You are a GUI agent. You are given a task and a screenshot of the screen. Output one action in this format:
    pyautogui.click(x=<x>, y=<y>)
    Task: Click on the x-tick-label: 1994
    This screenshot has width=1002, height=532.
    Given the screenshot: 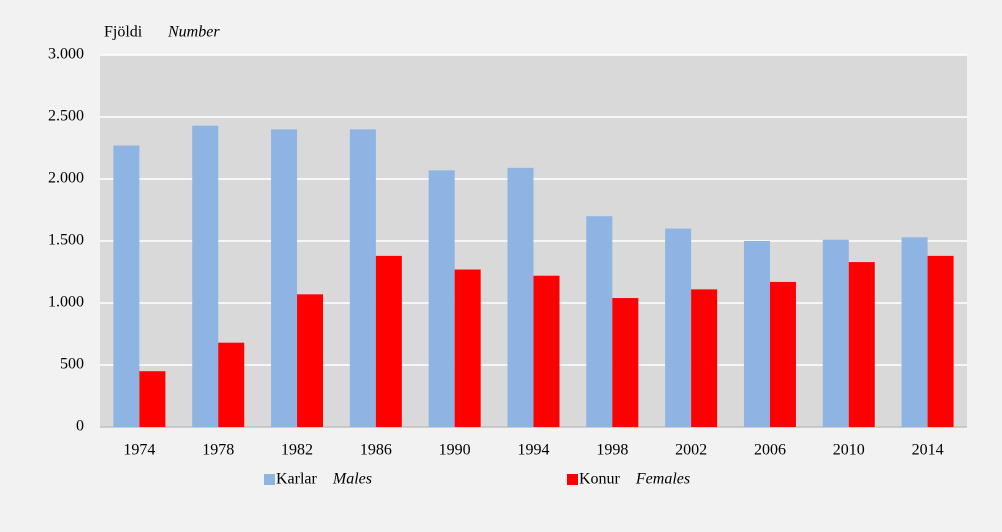 What is the action you would take?
    pyautogui.click(x=534, y=450)
    